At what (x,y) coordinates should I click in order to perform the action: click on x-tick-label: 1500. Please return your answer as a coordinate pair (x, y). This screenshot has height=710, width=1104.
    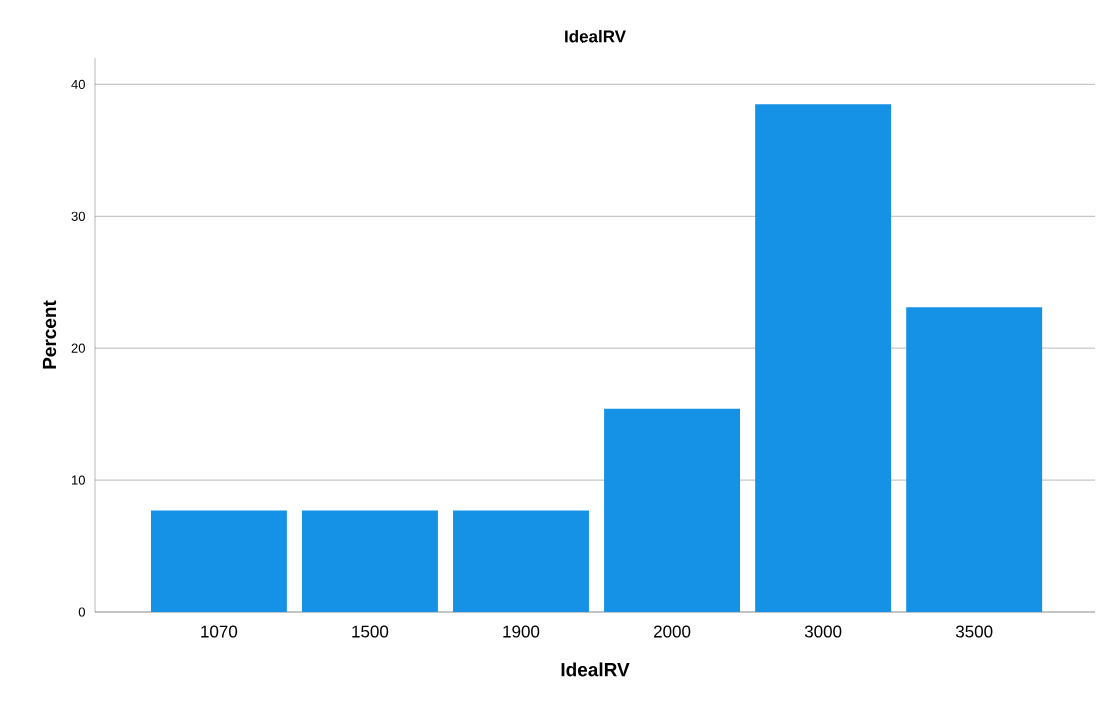
    Looking at the image, I should click on (370, 631).